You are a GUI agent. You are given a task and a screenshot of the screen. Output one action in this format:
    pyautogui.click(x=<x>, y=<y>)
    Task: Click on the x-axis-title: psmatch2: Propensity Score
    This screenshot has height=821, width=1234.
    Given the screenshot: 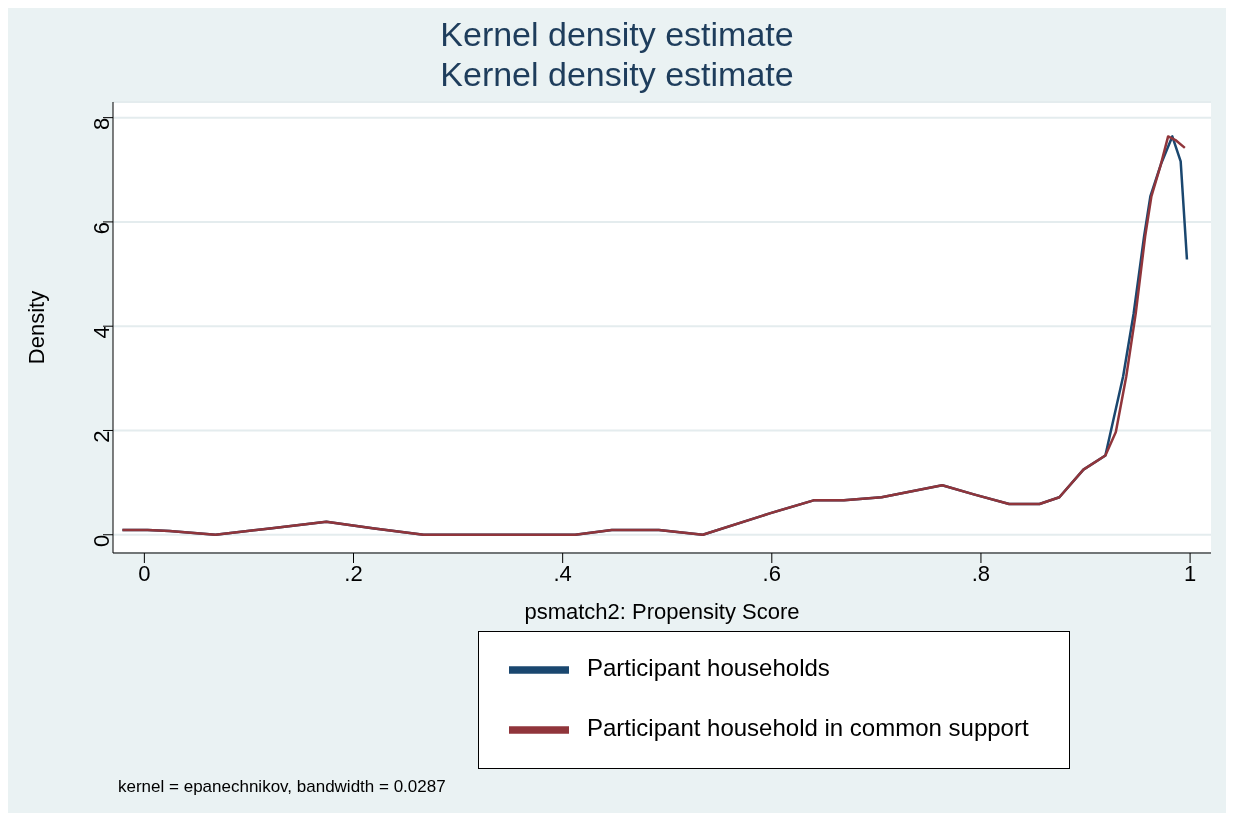 What is the action you would take?
    pyautogui.click(x=662, y=611)
    